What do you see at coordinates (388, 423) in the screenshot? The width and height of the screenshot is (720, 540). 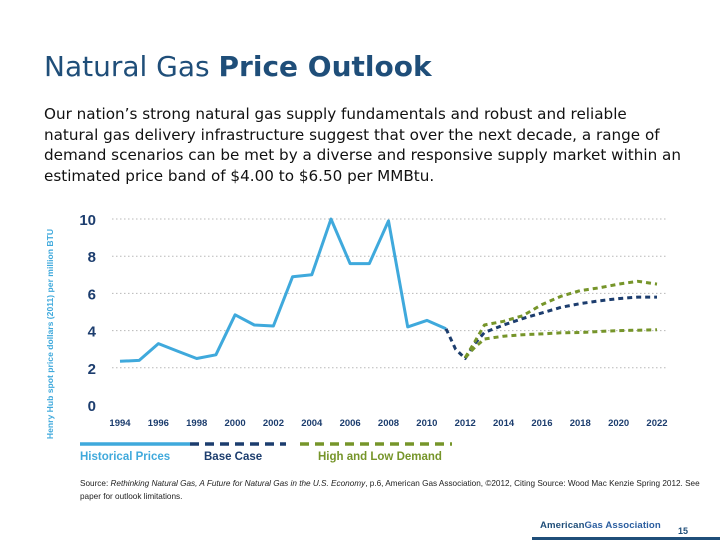 I see `x-tick-label: 2008` at bounding box center [388, 423].